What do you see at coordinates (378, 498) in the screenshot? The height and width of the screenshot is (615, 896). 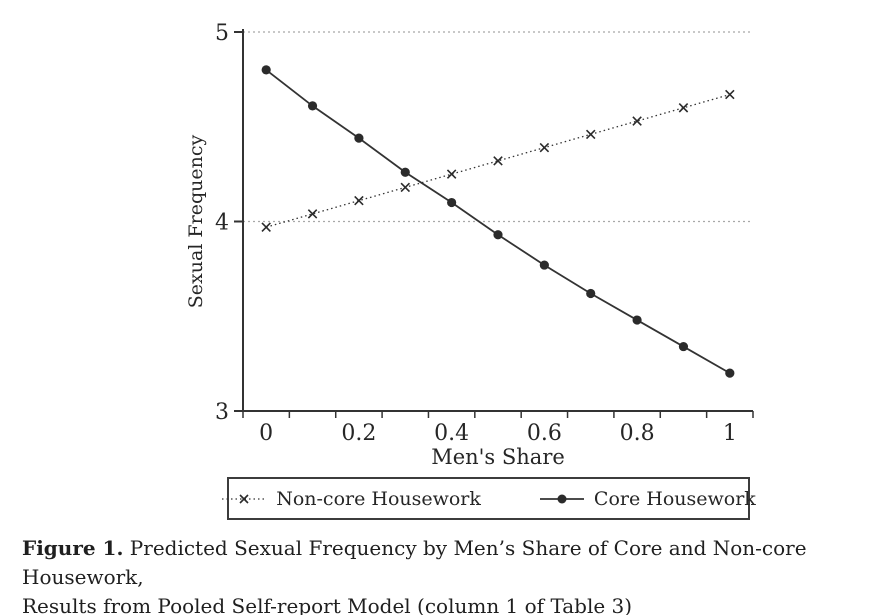 I see `legend-label-noncore-housework: Non-core Housework` at bounding box center [378, 498].